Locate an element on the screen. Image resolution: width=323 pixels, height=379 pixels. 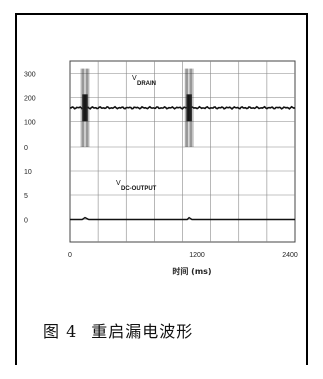
caption-text: 重启漏电波形 is located at coordinates (142, 331).